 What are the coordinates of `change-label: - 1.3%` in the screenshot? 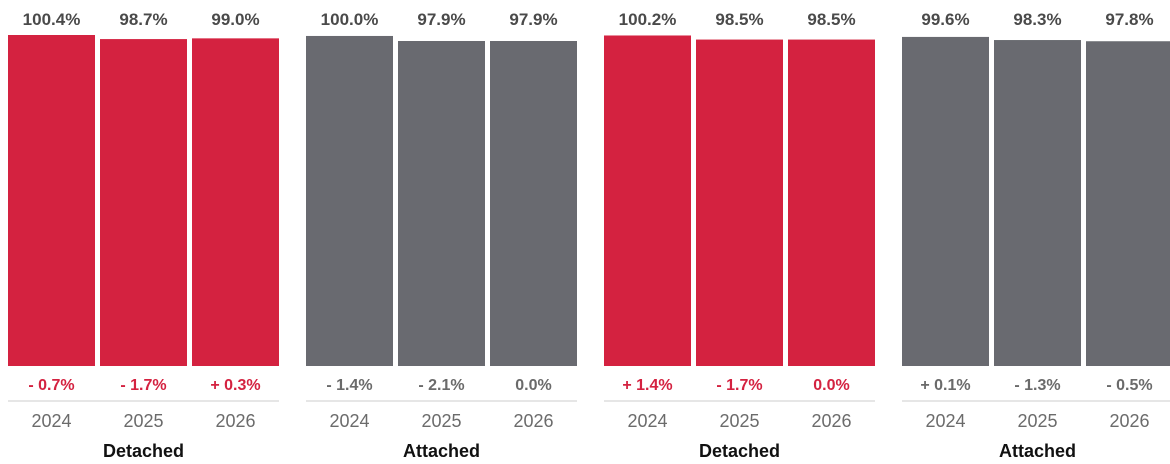 It's located at (1037, 385).